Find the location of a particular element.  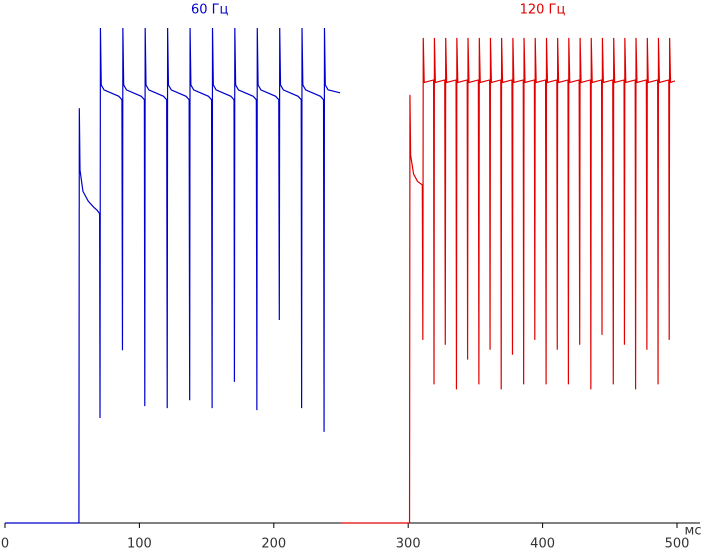

x-tick-label: 400 is located at coordinates (542, 544).